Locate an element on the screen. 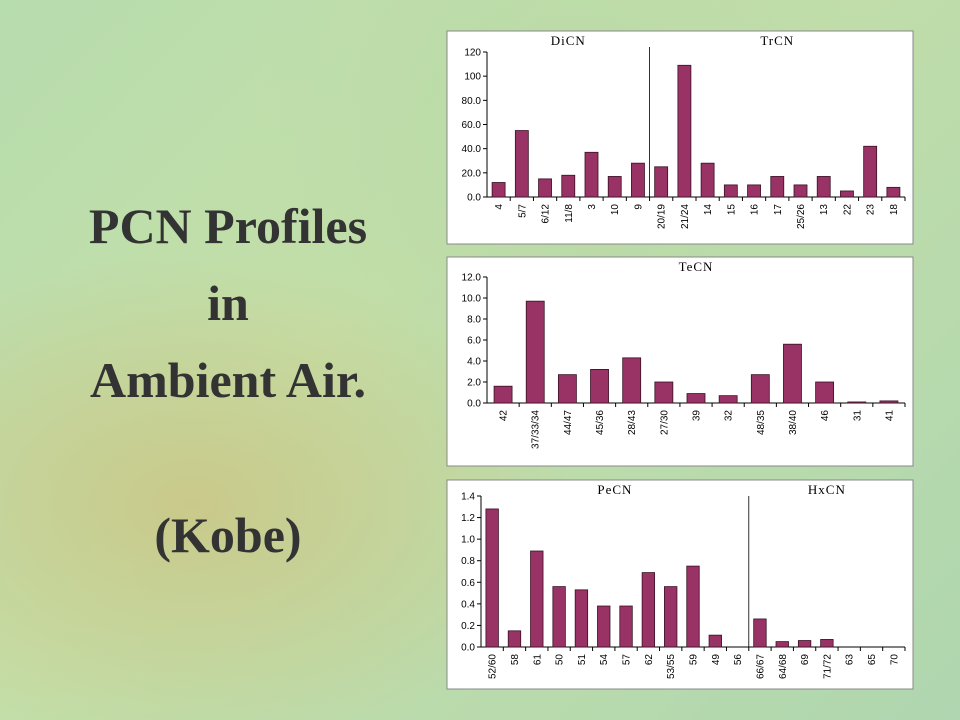 The image size is (960, 720). x-tick-label: 10 is located at coordinates (615, 210).